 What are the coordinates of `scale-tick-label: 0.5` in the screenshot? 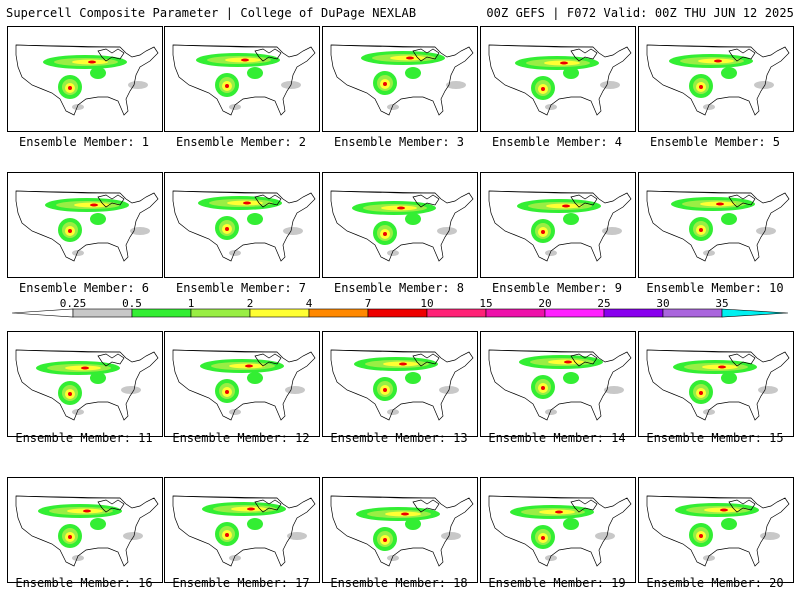 It's located at (132, 303).